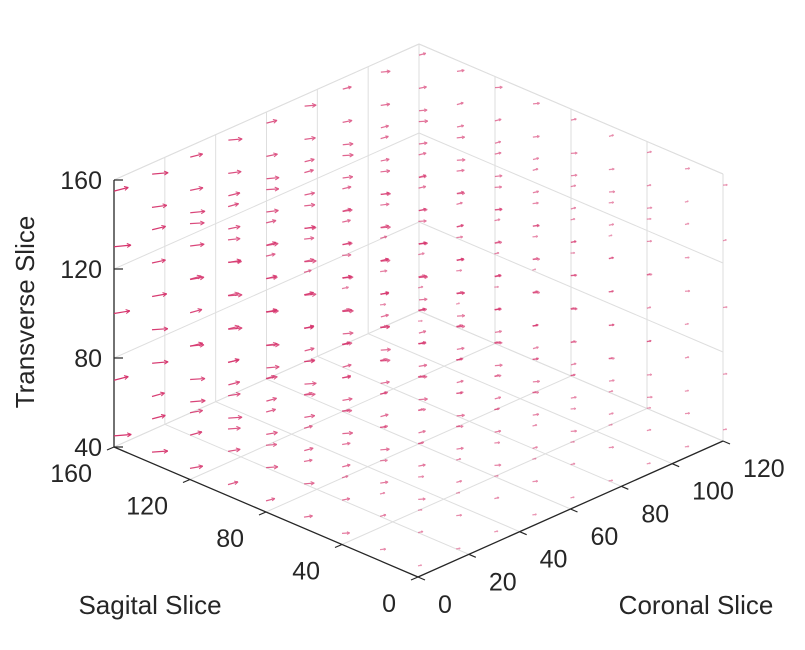  Describe the element at coordinates (472, 555) in the screenshot. I see `y-tick-mark` at that location.